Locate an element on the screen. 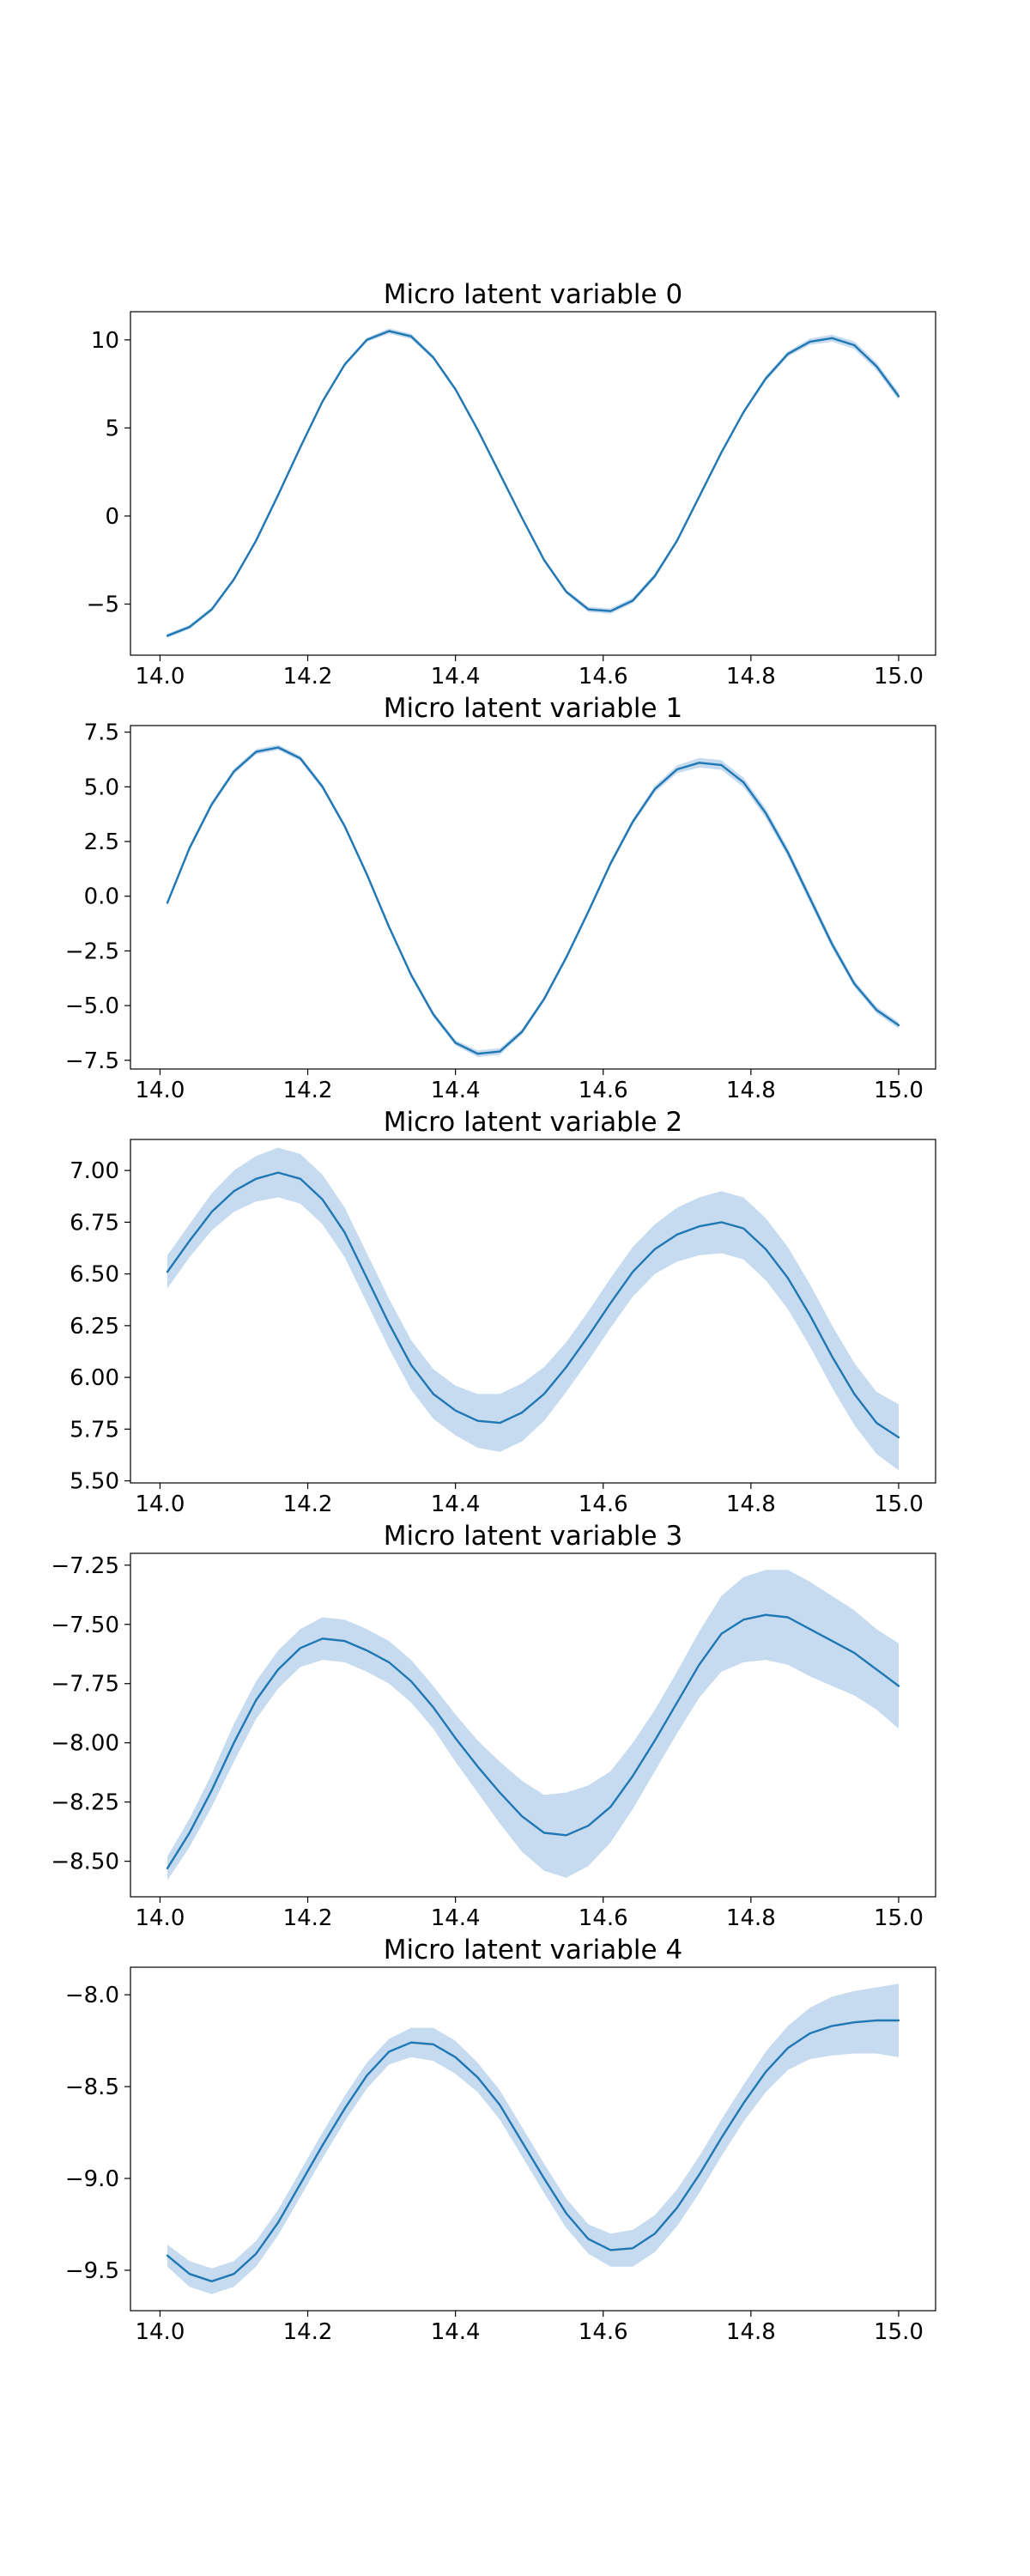 Image resolution: width=1030 pixels, height=2576 pixels. y-tick-label: −8.50 is located at coordinates (85, 1863).